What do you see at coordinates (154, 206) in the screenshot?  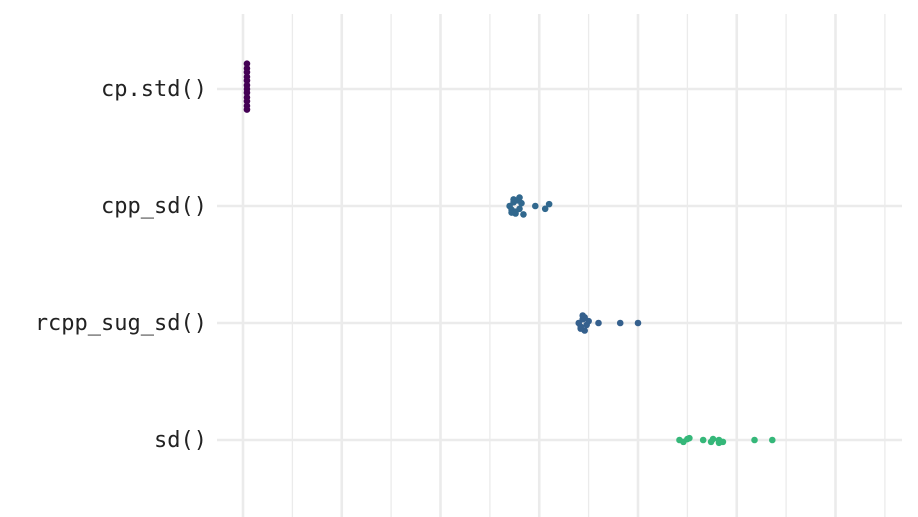 I see `y-tick-label: cpp_sd()` at bounding box center [154, 206].